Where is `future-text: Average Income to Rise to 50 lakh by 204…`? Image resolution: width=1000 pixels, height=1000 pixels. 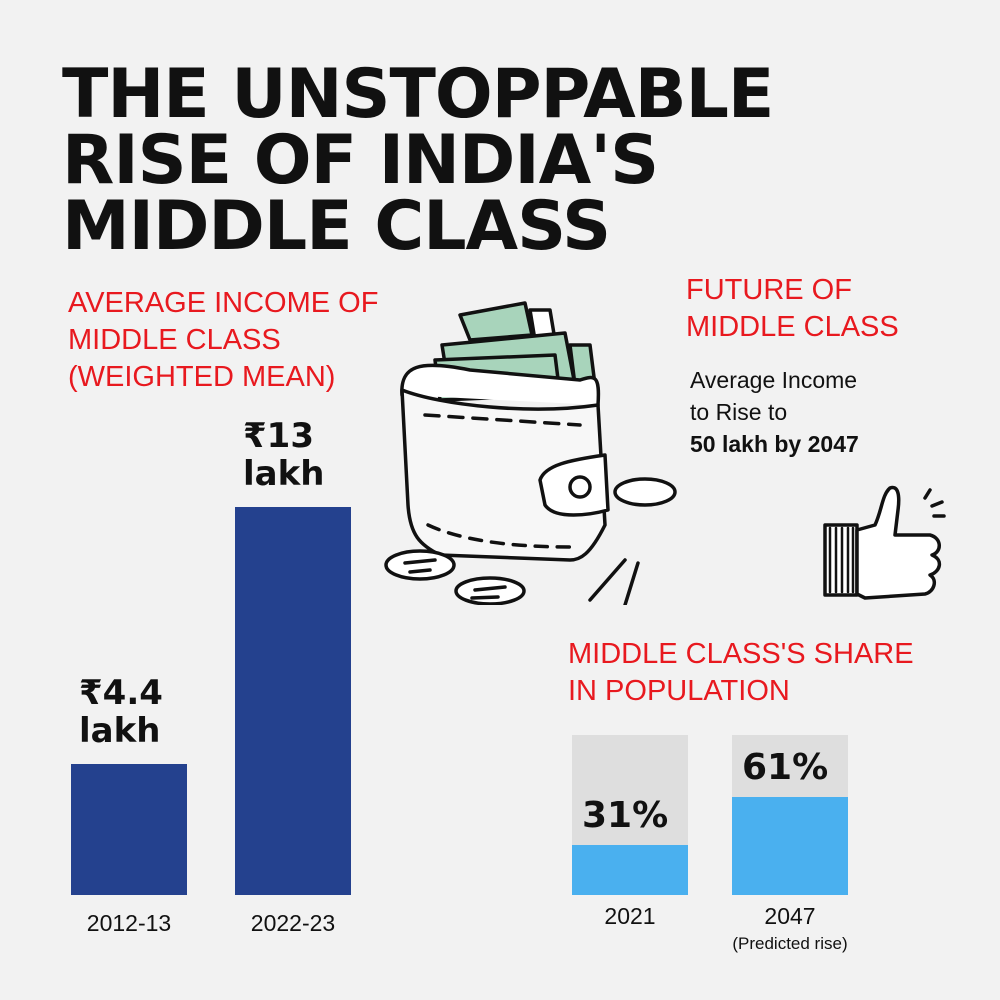
future-text: Average Income to Rise to 50 lakh by 204… is located at coordinates (774, 412).